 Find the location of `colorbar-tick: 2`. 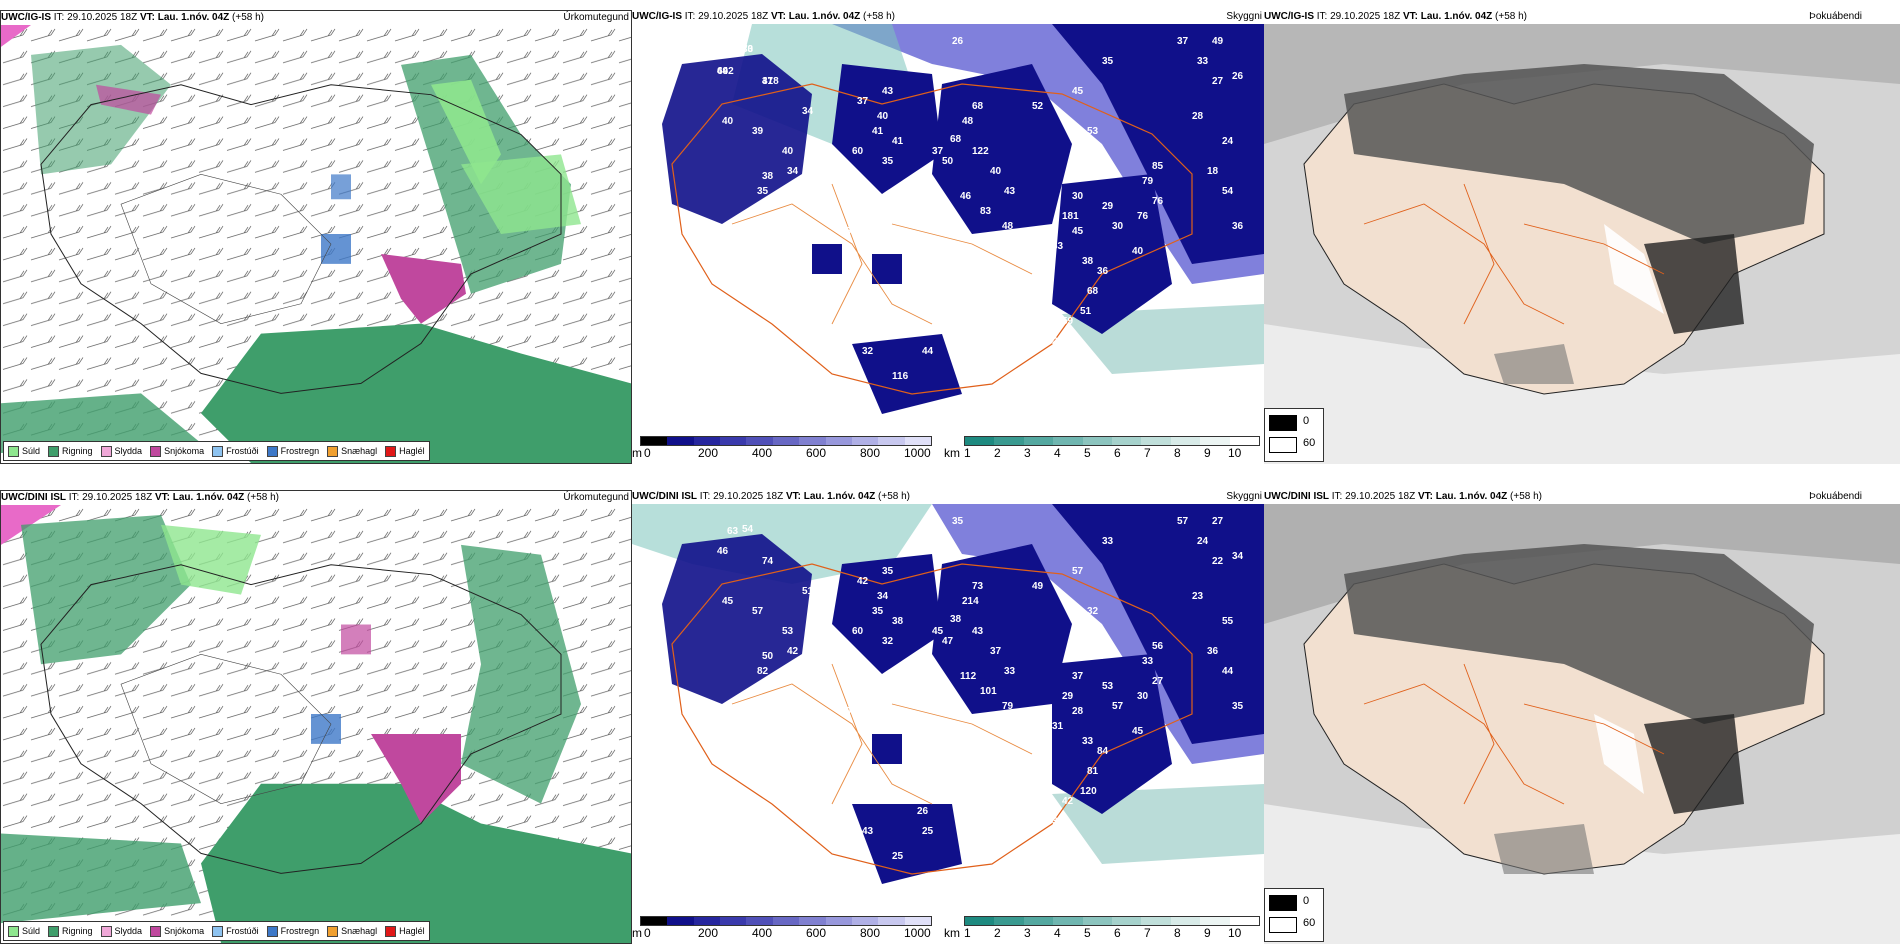

colorbar-tick: 2 is located at coordinates (997, 453).